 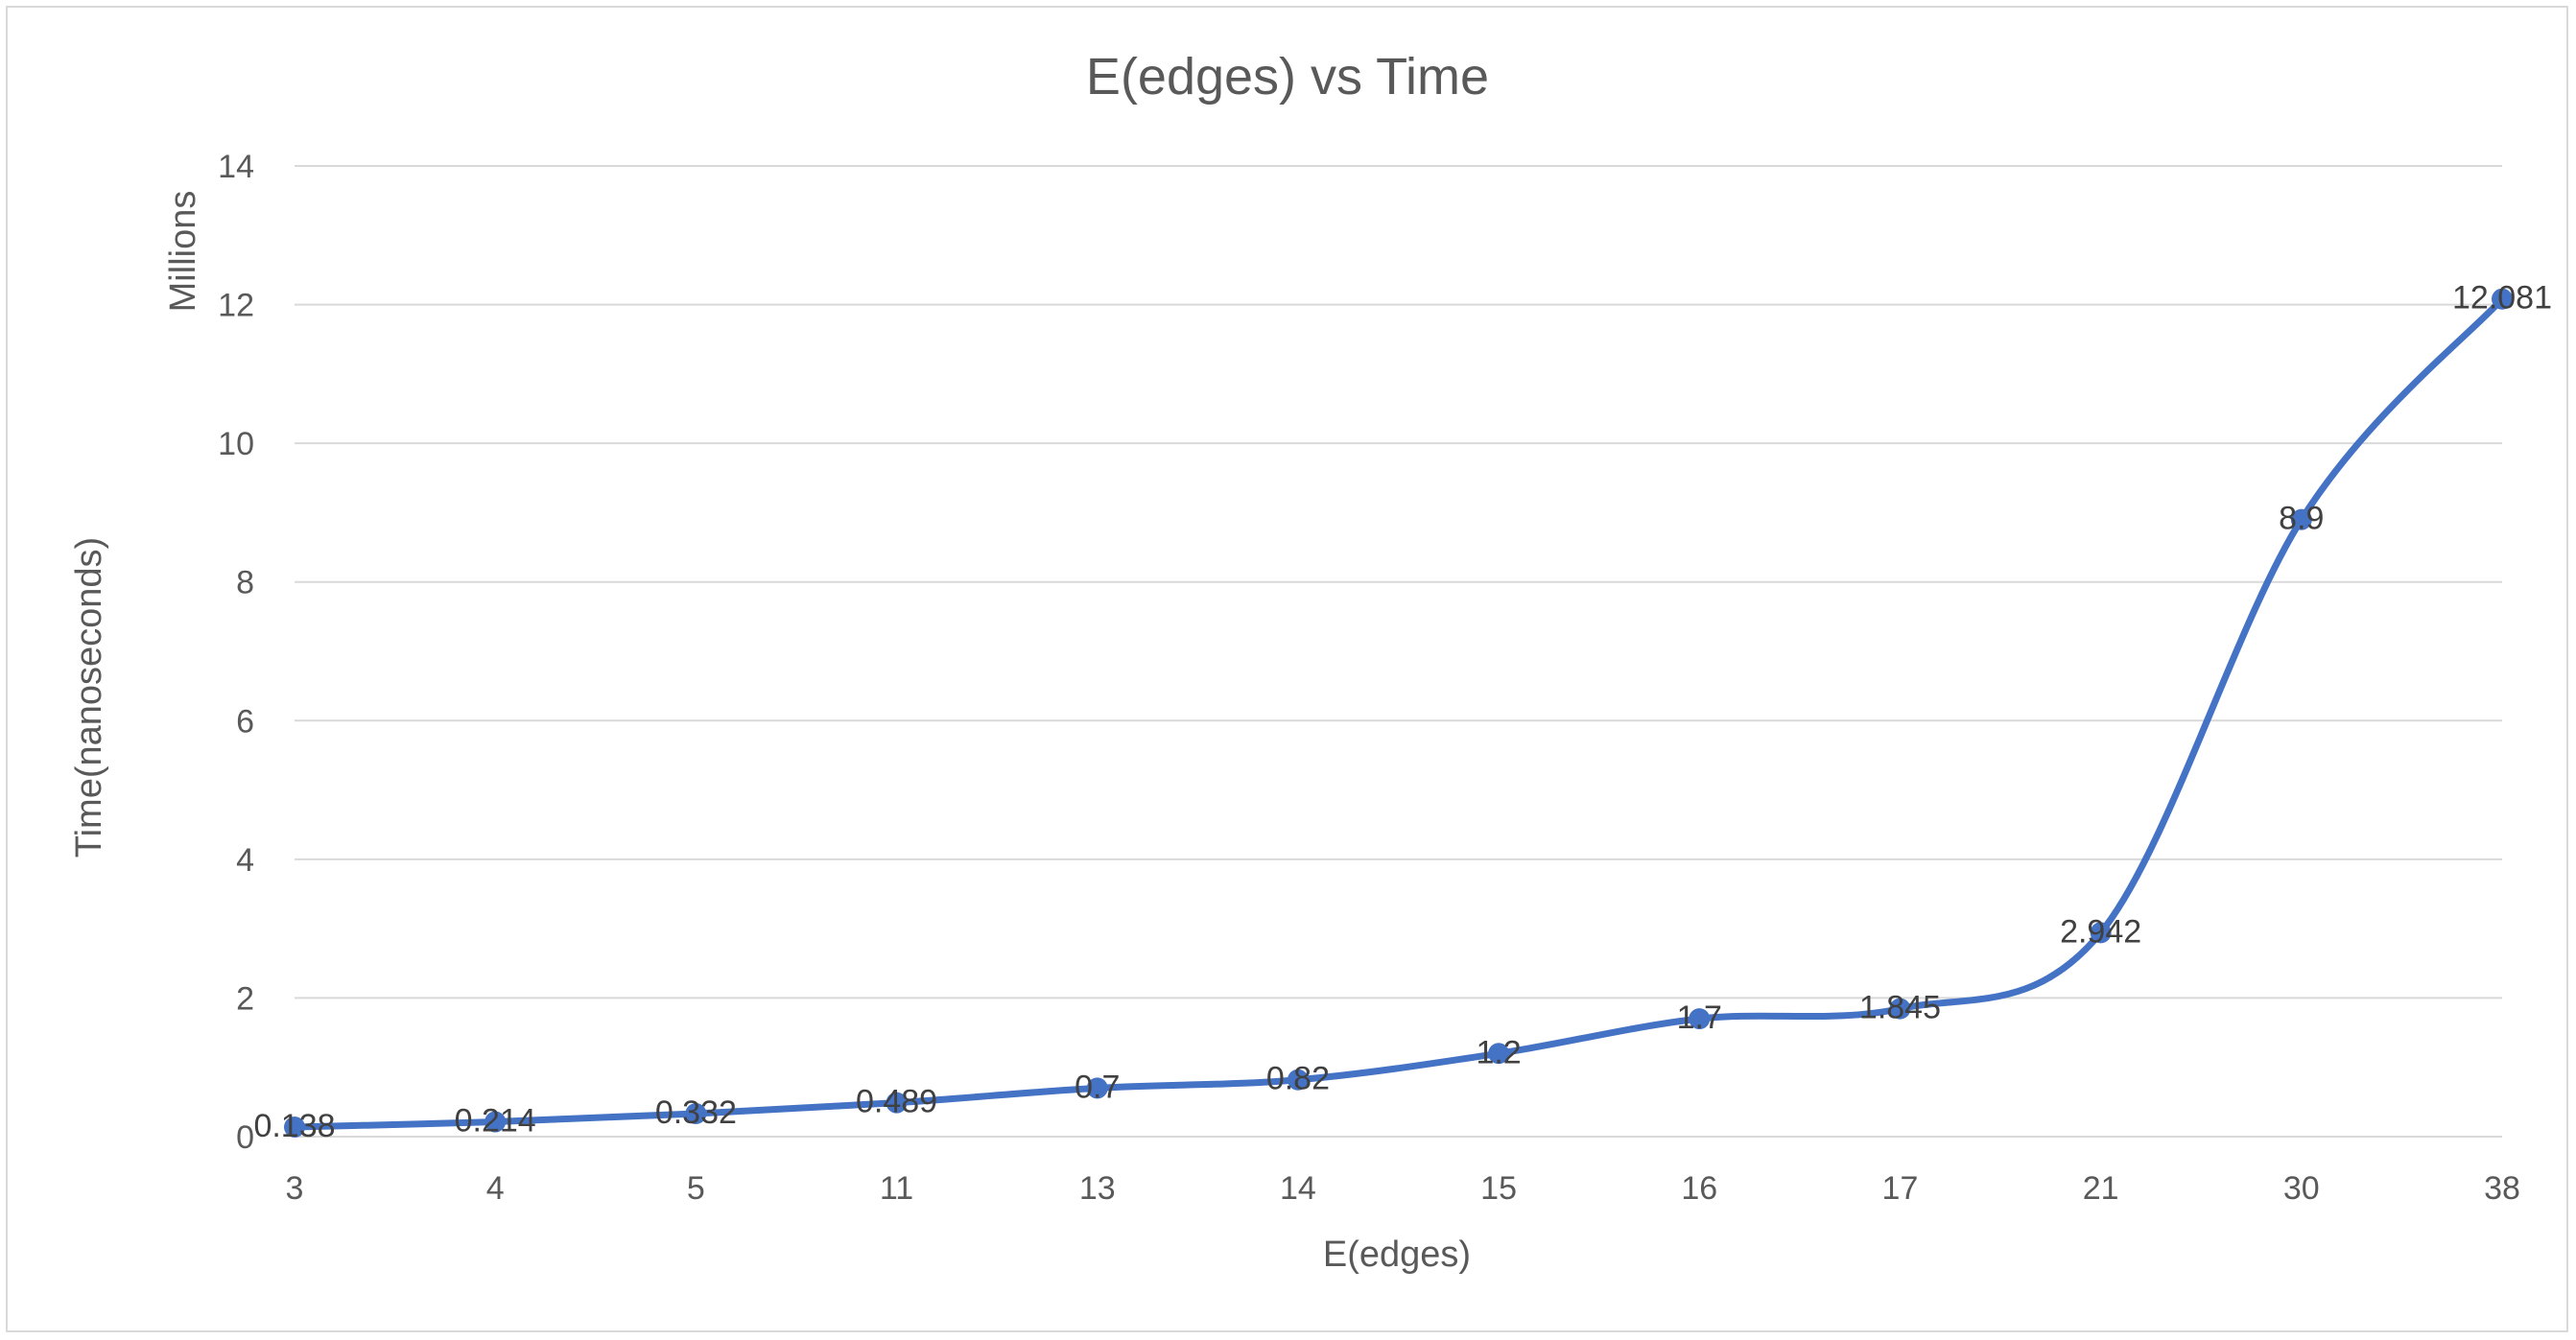 I want to click on data-label: 1.2, so click(x=1498, y=1052).